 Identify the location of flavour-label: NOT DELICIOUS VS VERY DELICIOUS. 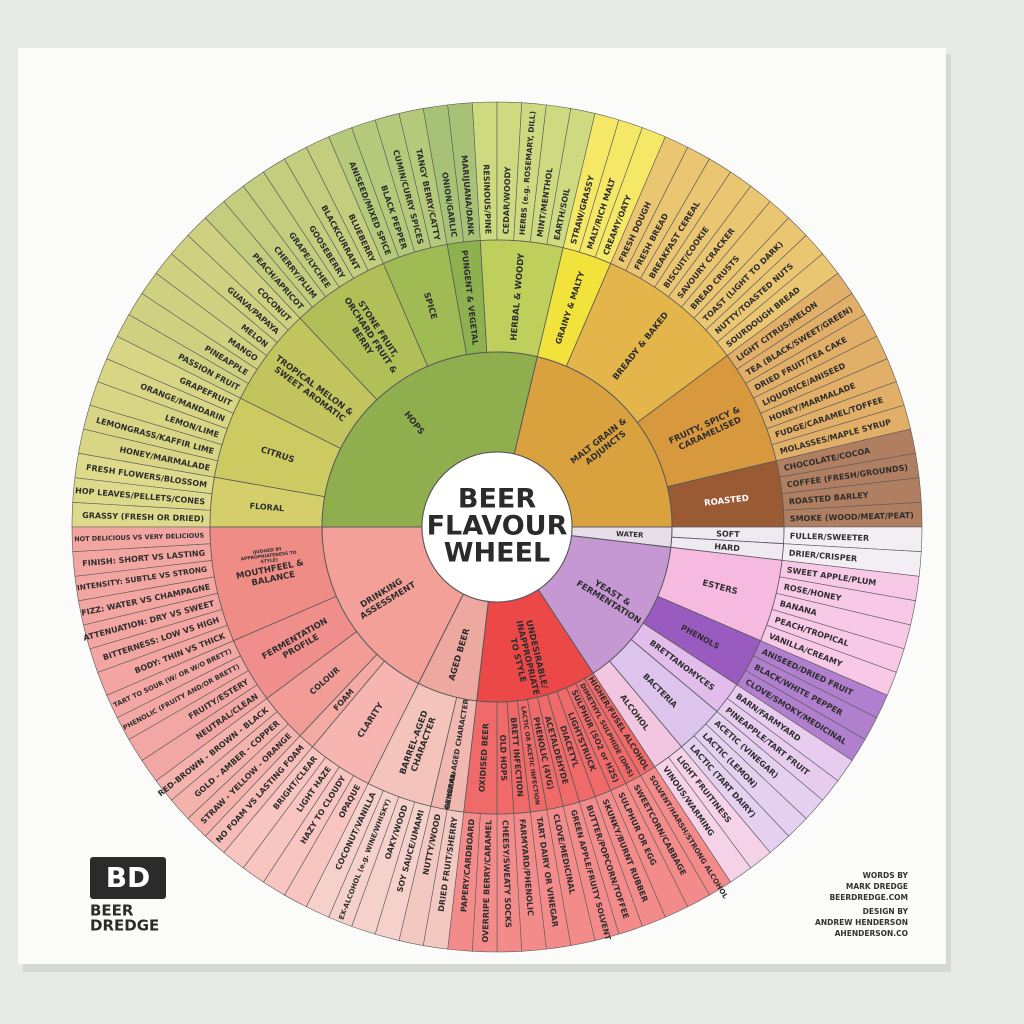
(139, 538).